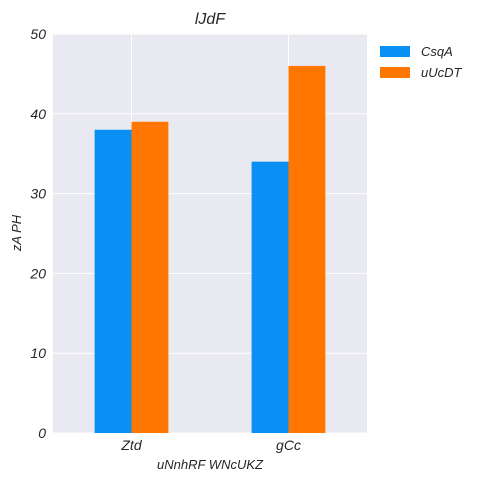 Image resolution: width=483 pixels, height=483 pixels. What do you see at coordinates (210, 445) in the screenshot?
I see `x-tick-labels: Ztd gCc` at bounding box center [210, 445].